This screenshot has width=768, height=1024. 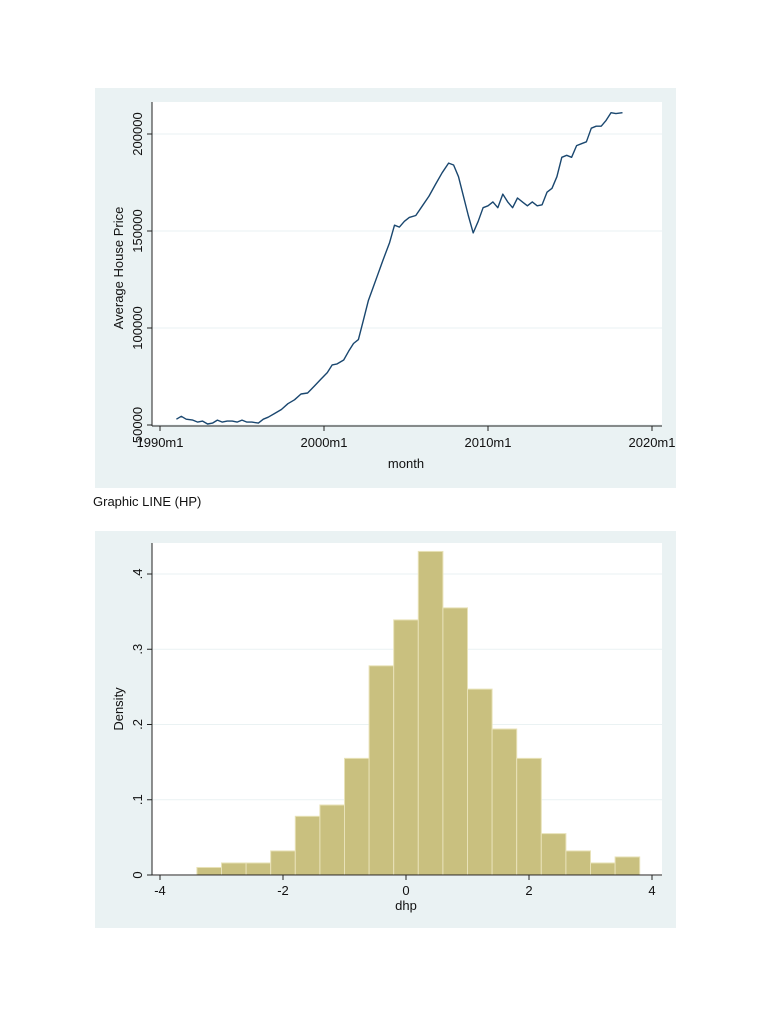 What do you see at coordinates (118, 709) in the screenshot?
I see `y-axis-title: Density` at bounding box center [118, 709].